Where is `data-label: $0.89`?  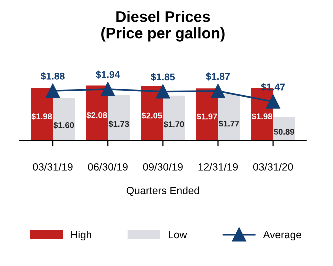 data-label: $0.89 is located at coordinates (284, 132).